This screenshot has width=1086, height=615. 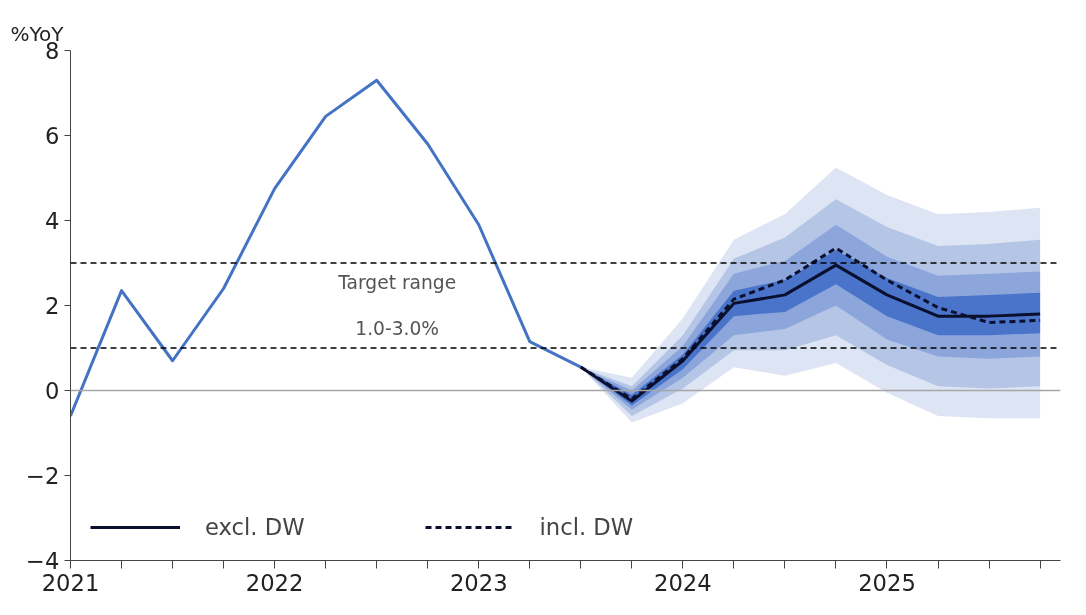 I want to click on x-tick-label: 2025, so click(x=887, y=582).